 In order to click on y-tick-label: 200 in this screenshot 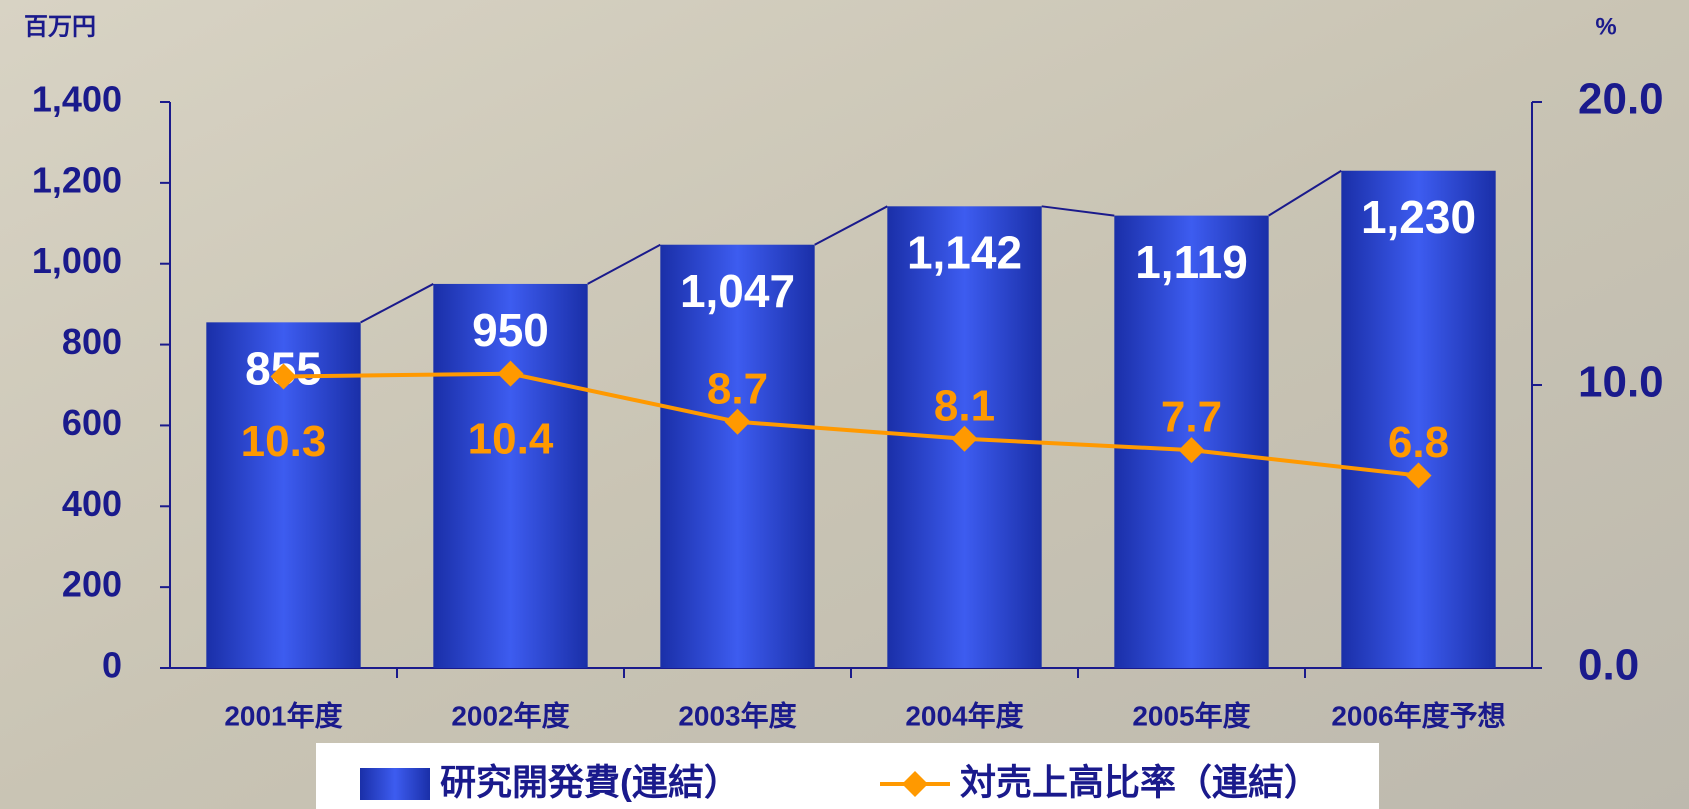, I will do `click(92, 584)`.